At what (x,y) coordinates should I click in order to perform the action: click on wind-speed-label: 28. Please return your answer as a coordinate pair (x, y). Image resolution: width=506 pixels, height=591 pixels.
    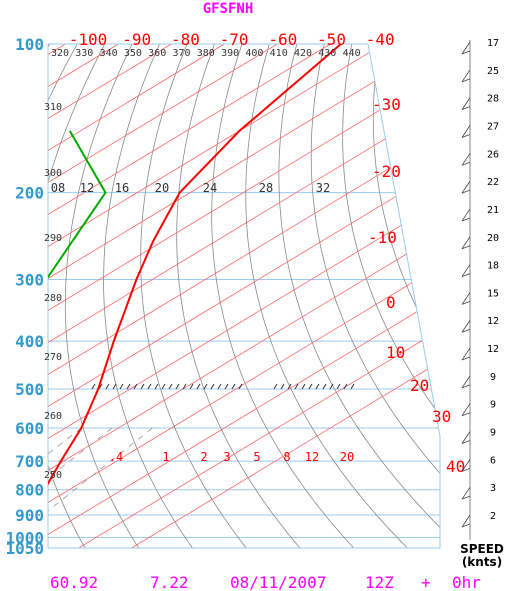
    Looking at the image, I should click on (493, 99).